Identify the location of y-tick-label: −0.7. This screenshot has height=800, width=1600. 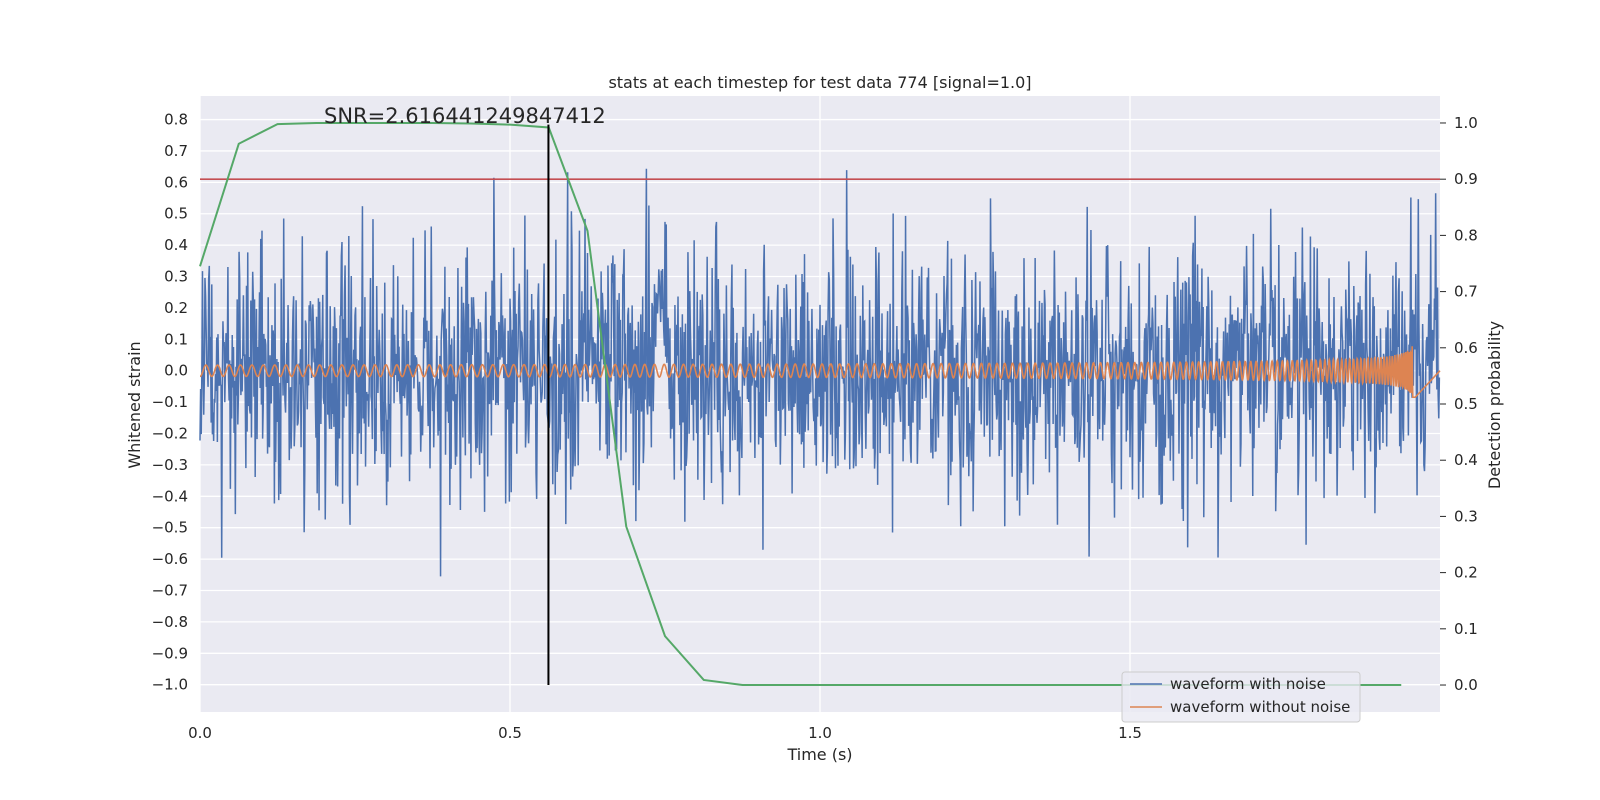
(170, 590).